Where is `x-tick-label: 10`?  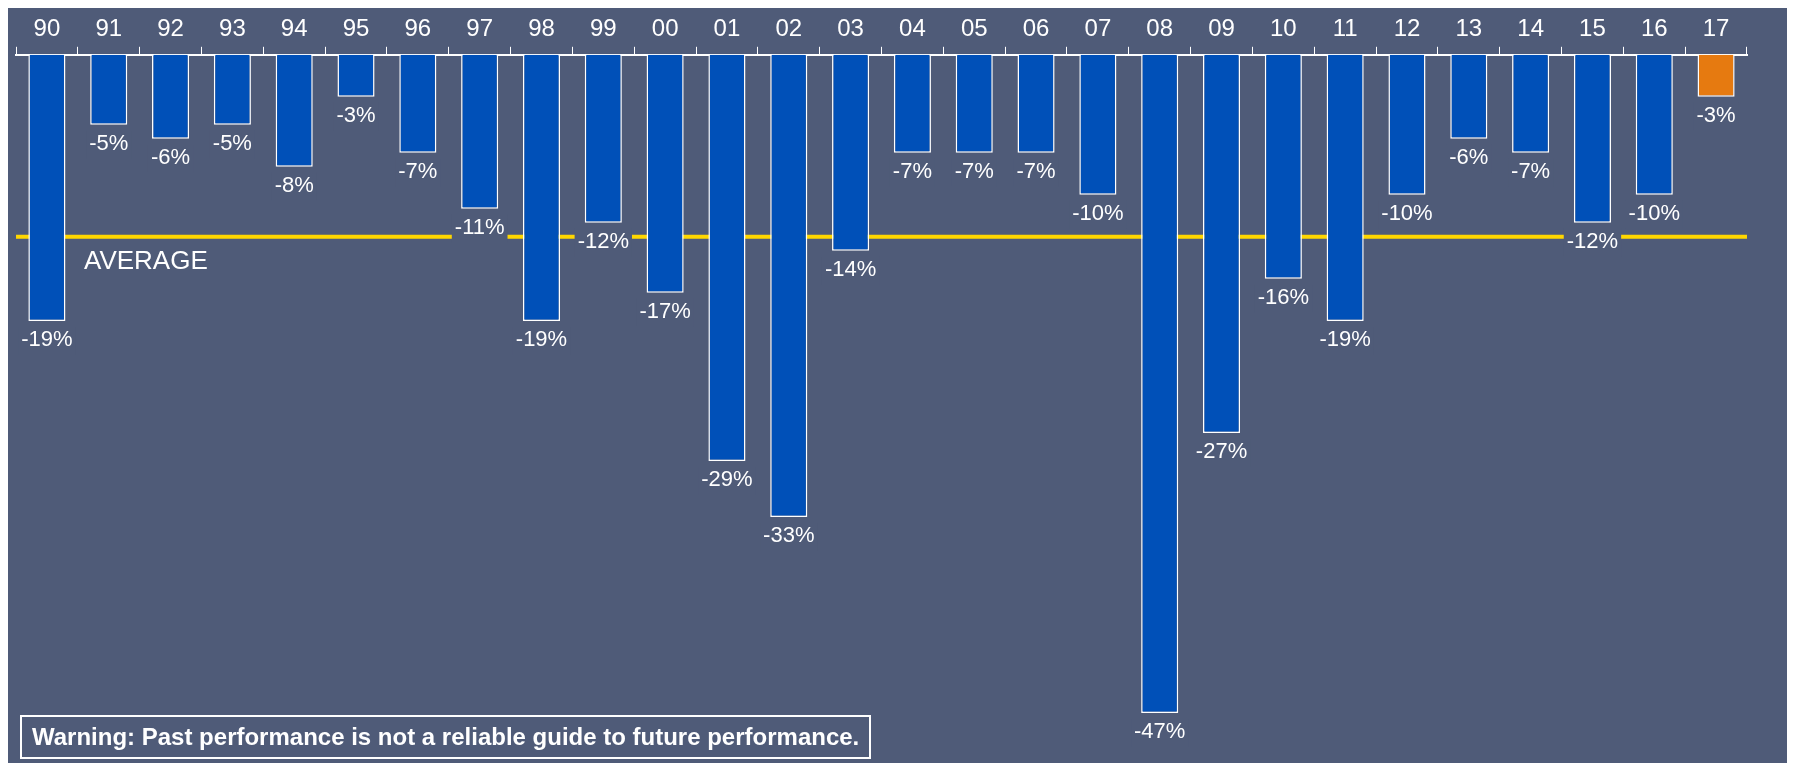 x-tick-label: 10 is located at coordinates (1283, 28).